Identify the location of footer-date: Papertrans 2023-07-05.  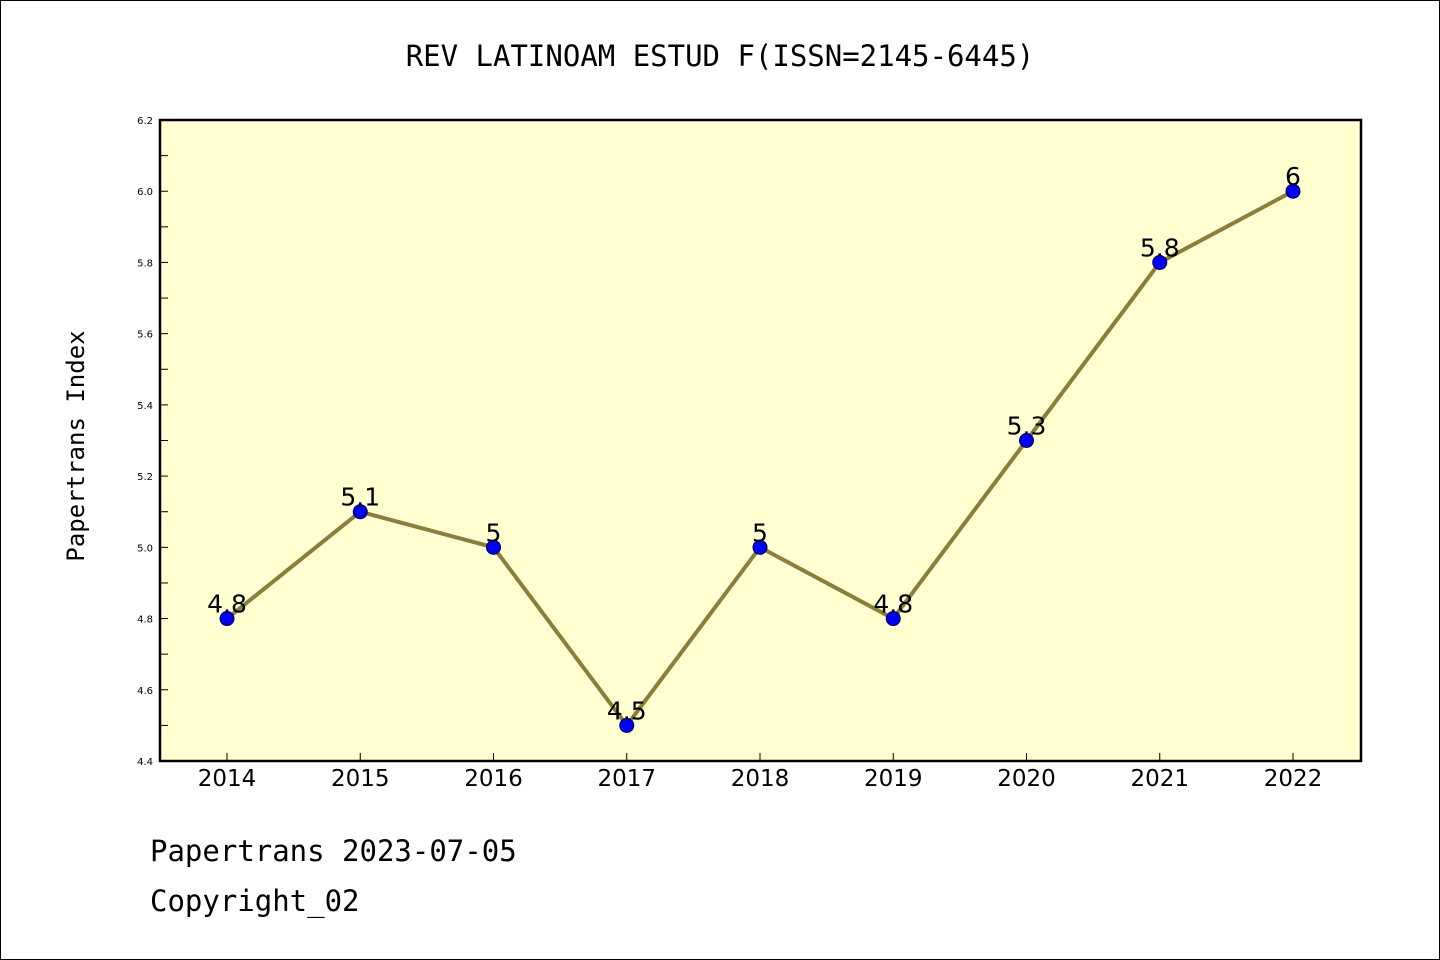
(333, 851).